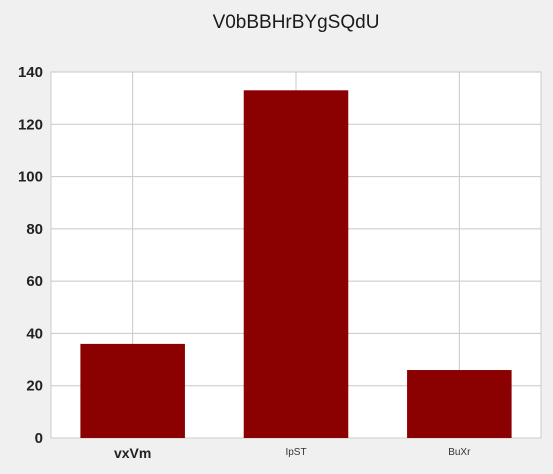  What do you see at coordinates (459, 404) in the screenshot?
I see `bar-BuXr` at bounding box center [459, 404].